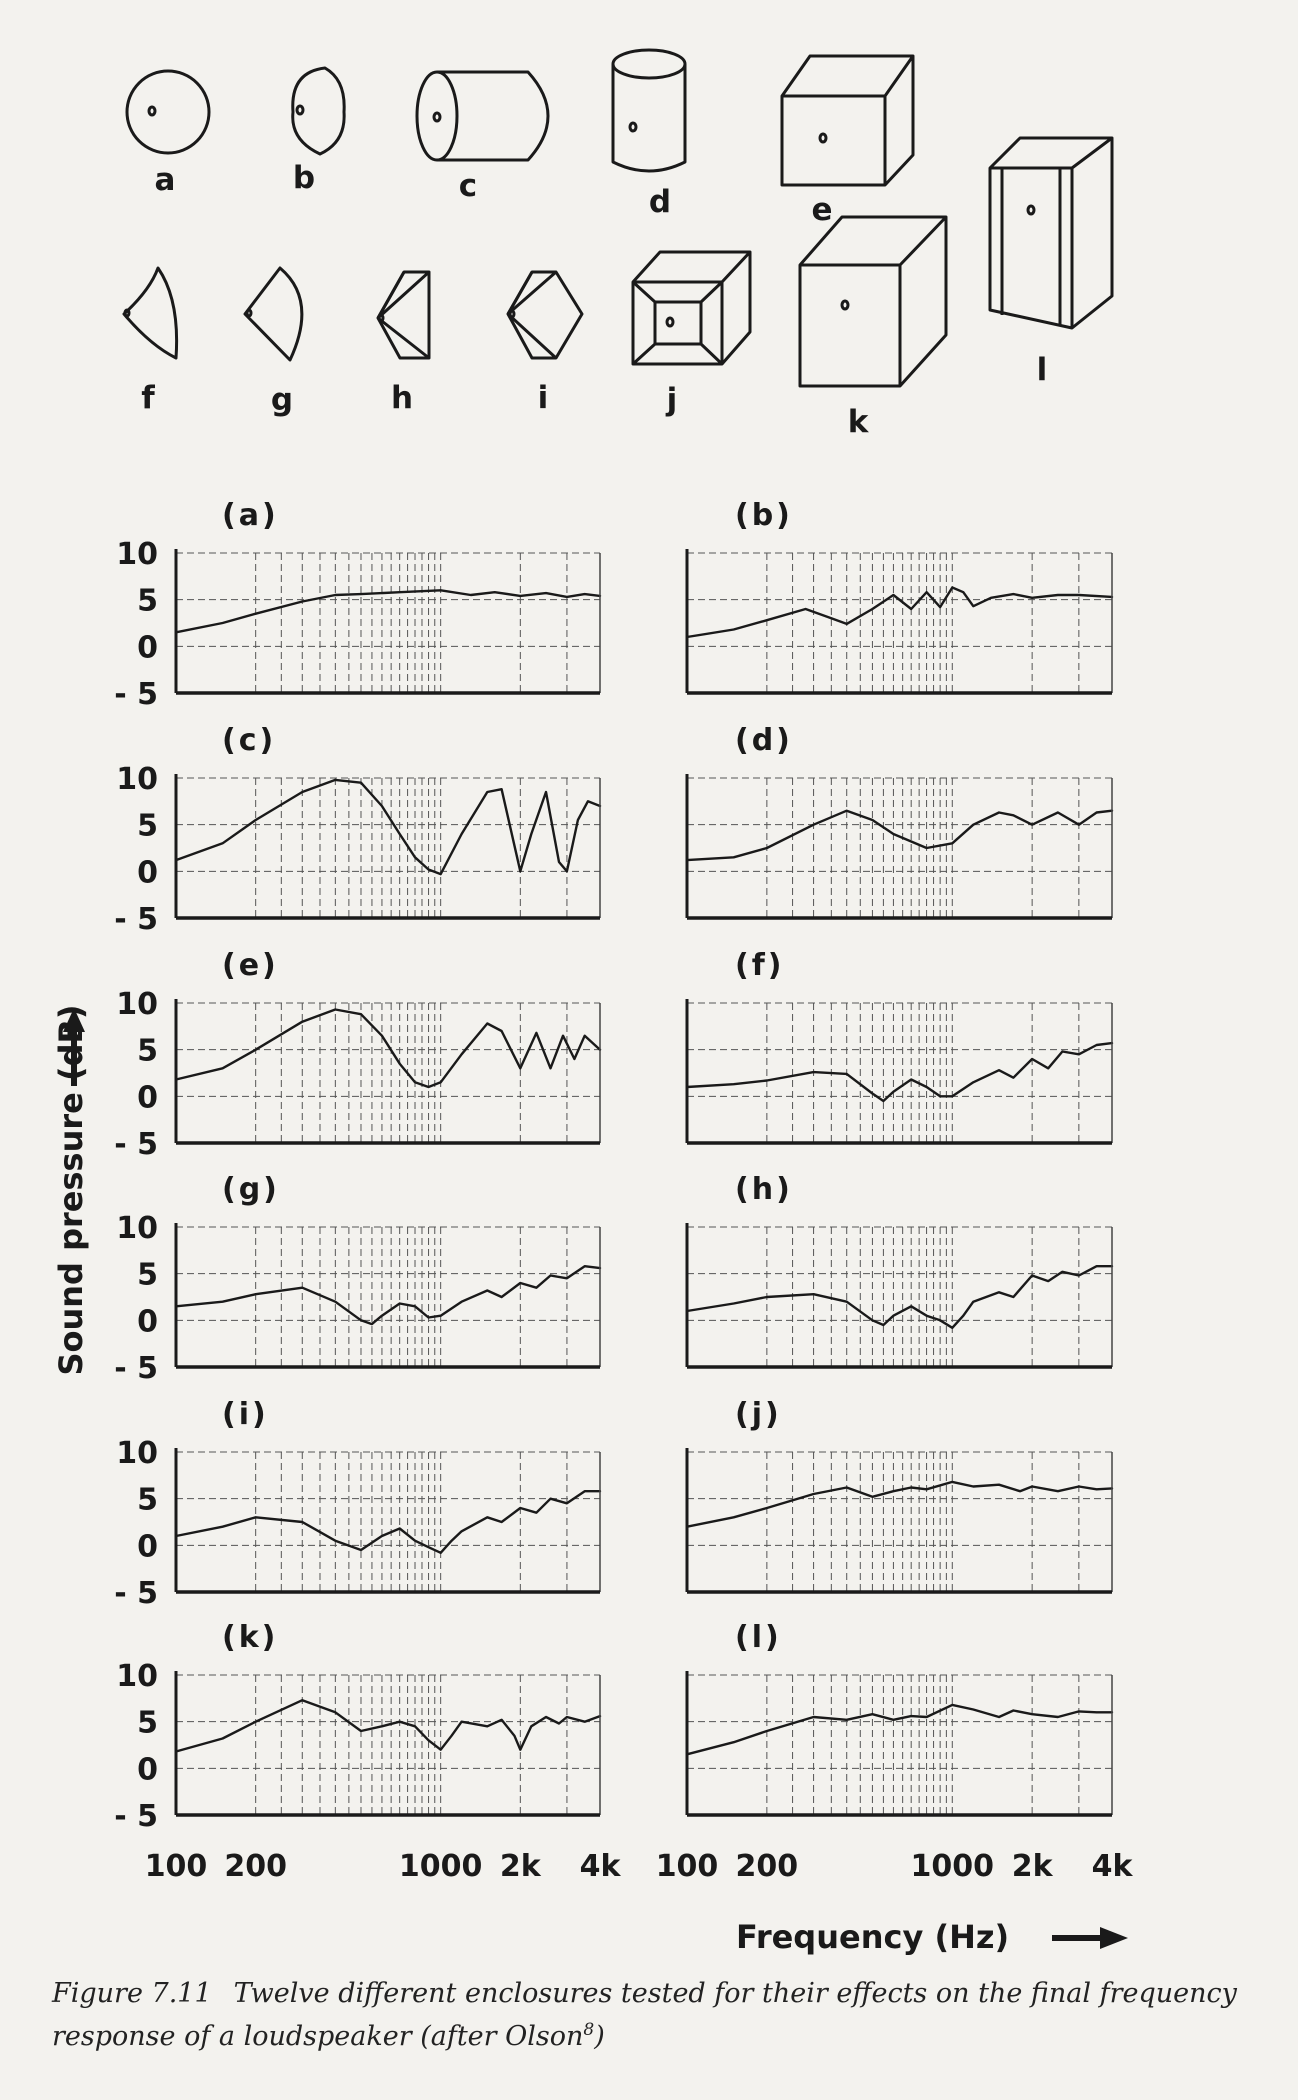 Image resolution: width=1298 pixels, height=2100 pixels. Describe the element at coordinates (759, 965) in the screenshot. I see `panel-label: (f)` at that location.